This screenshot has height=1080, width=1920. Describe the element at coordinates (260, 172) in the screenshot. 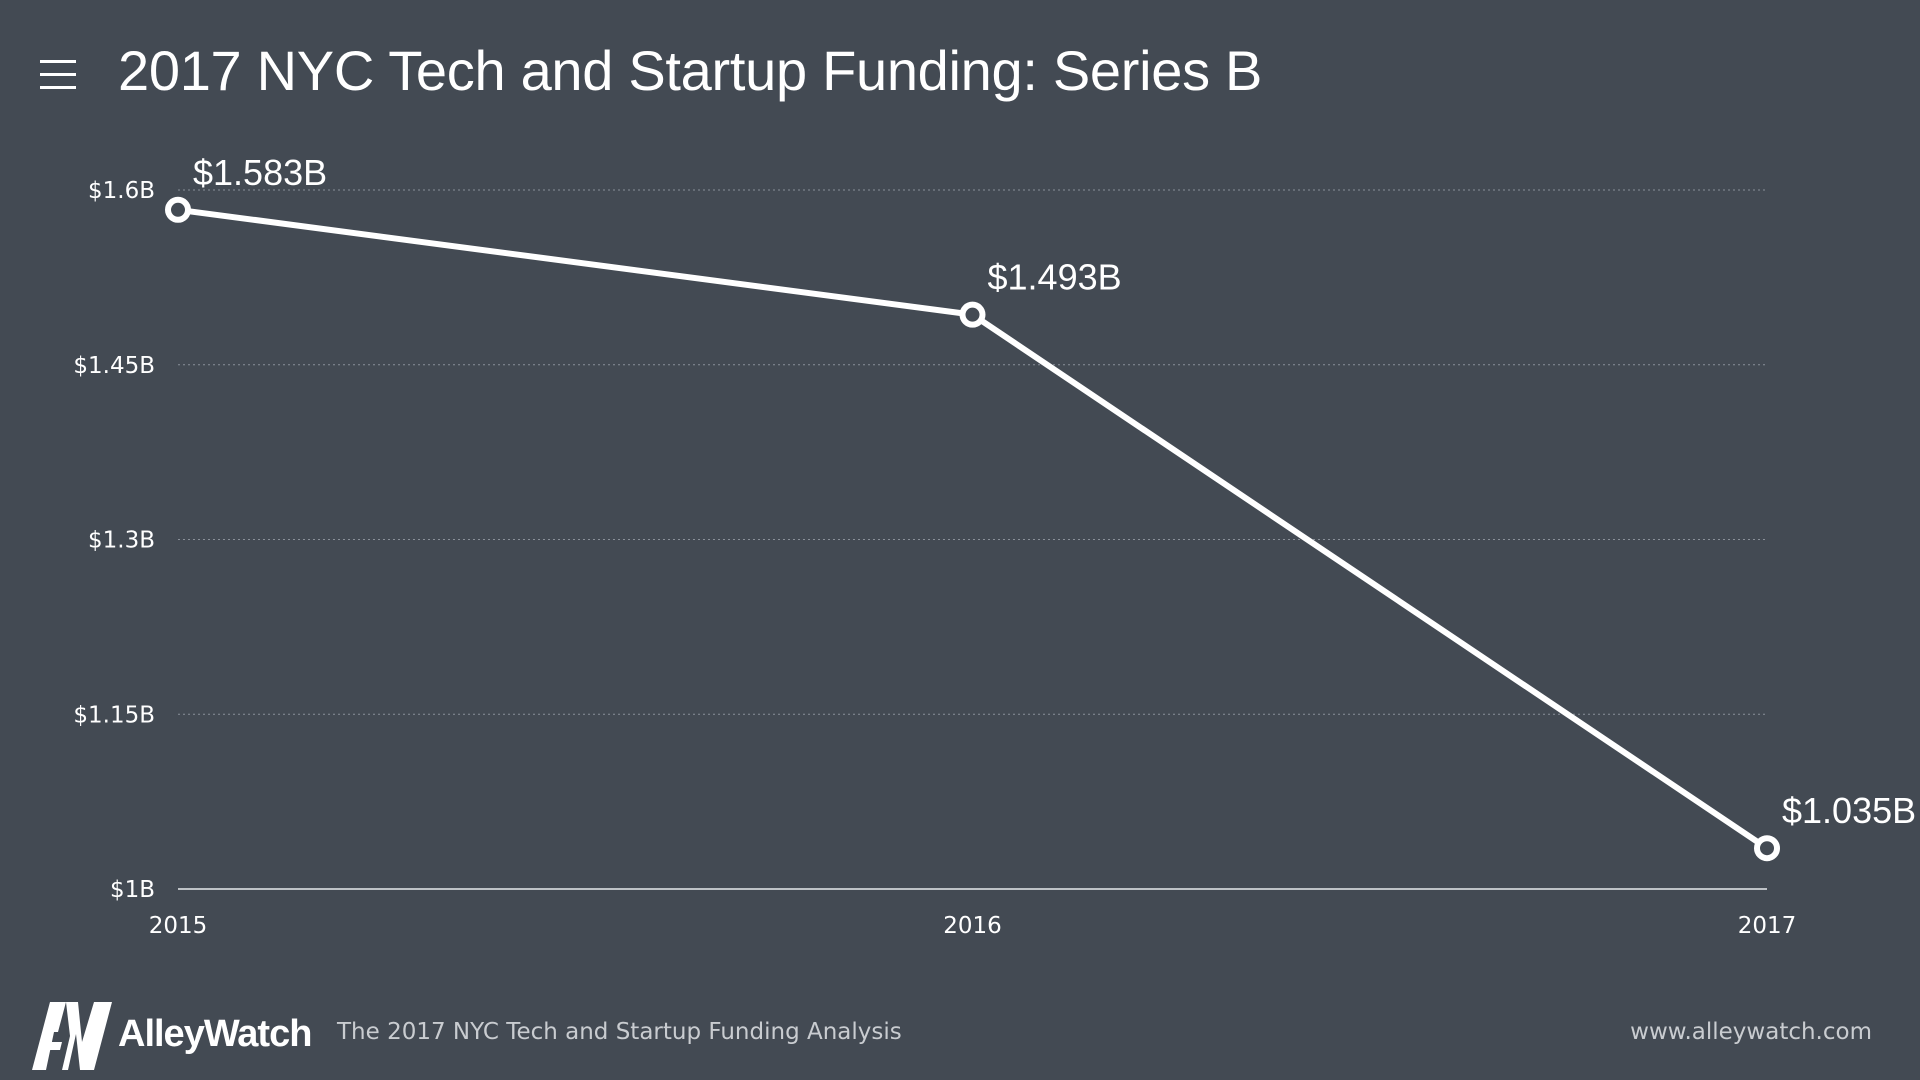

I see `data-label: $1.583B` at that location.